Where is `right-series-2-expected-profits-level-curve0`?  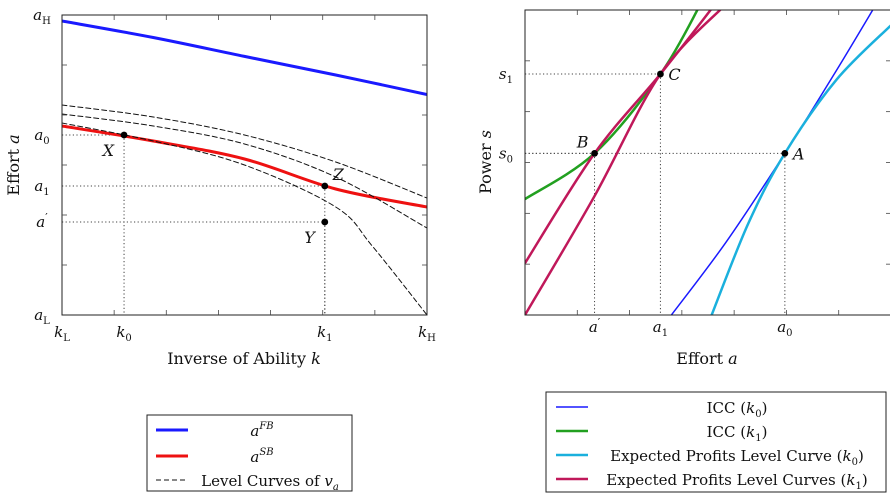
right-series-2-expected-profits-level-curve0 is located at coordinates (800, 169).